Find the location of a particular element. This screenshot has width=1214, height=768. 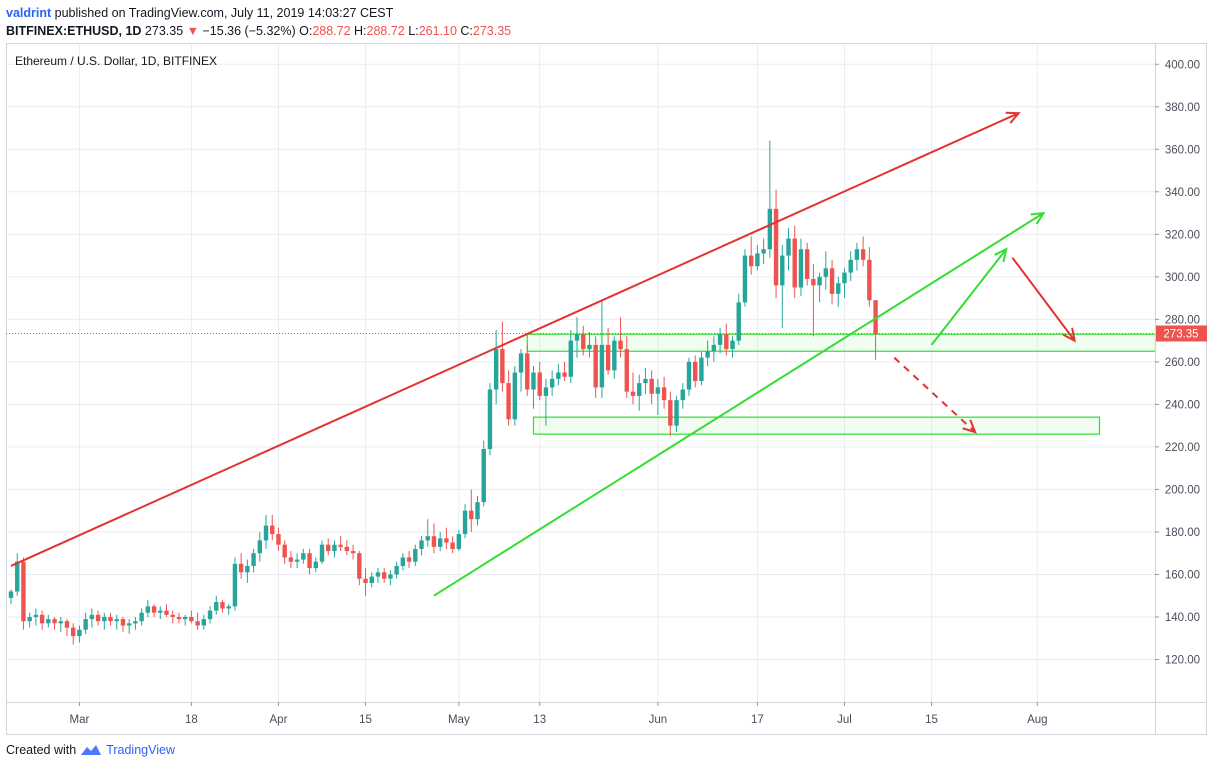

price-tick-label: 240.00 is located at coordinates (1182, 405).